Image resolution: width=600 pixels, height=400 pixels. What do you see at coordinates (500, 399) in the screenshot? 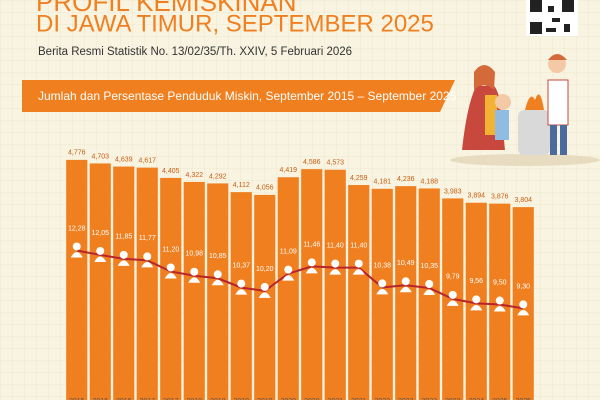
I see `x-tick-label: 2025` at bounding box center [500, 399].